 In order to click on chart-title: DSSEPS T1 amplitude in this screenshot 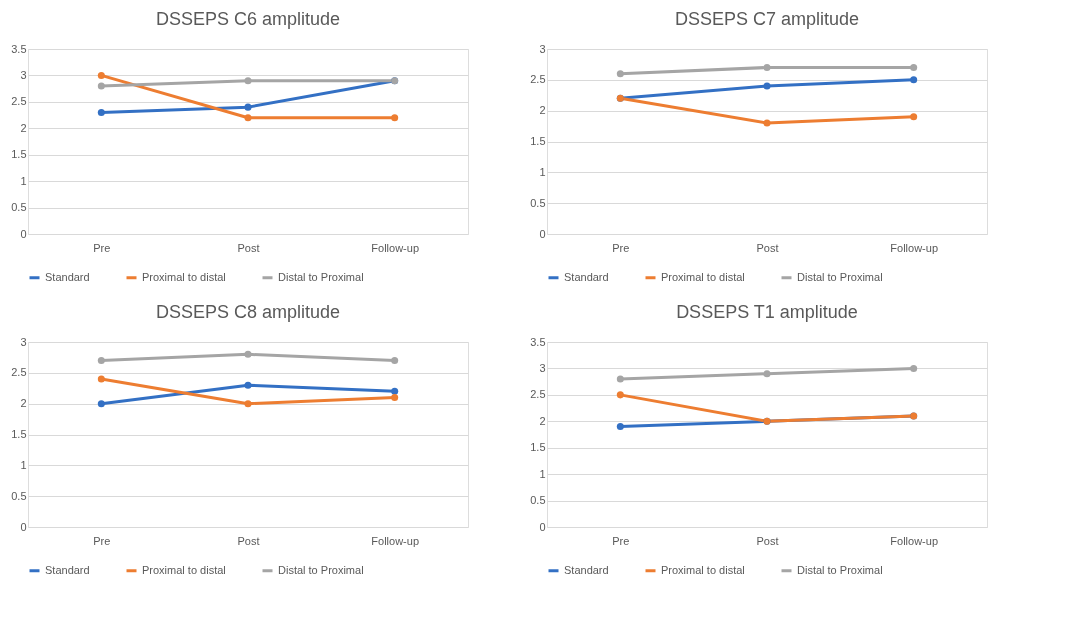, I will do `click(767, 312)`.